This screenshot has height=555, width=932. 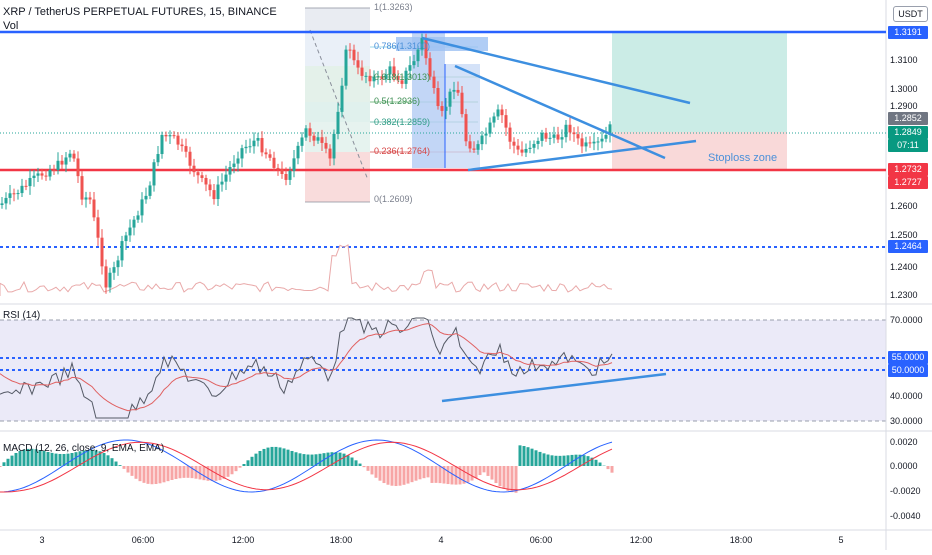 What do you see at coordinates (699, 82) in the screenshot?
I see `long-position-target` at bounding box center [699, 82].